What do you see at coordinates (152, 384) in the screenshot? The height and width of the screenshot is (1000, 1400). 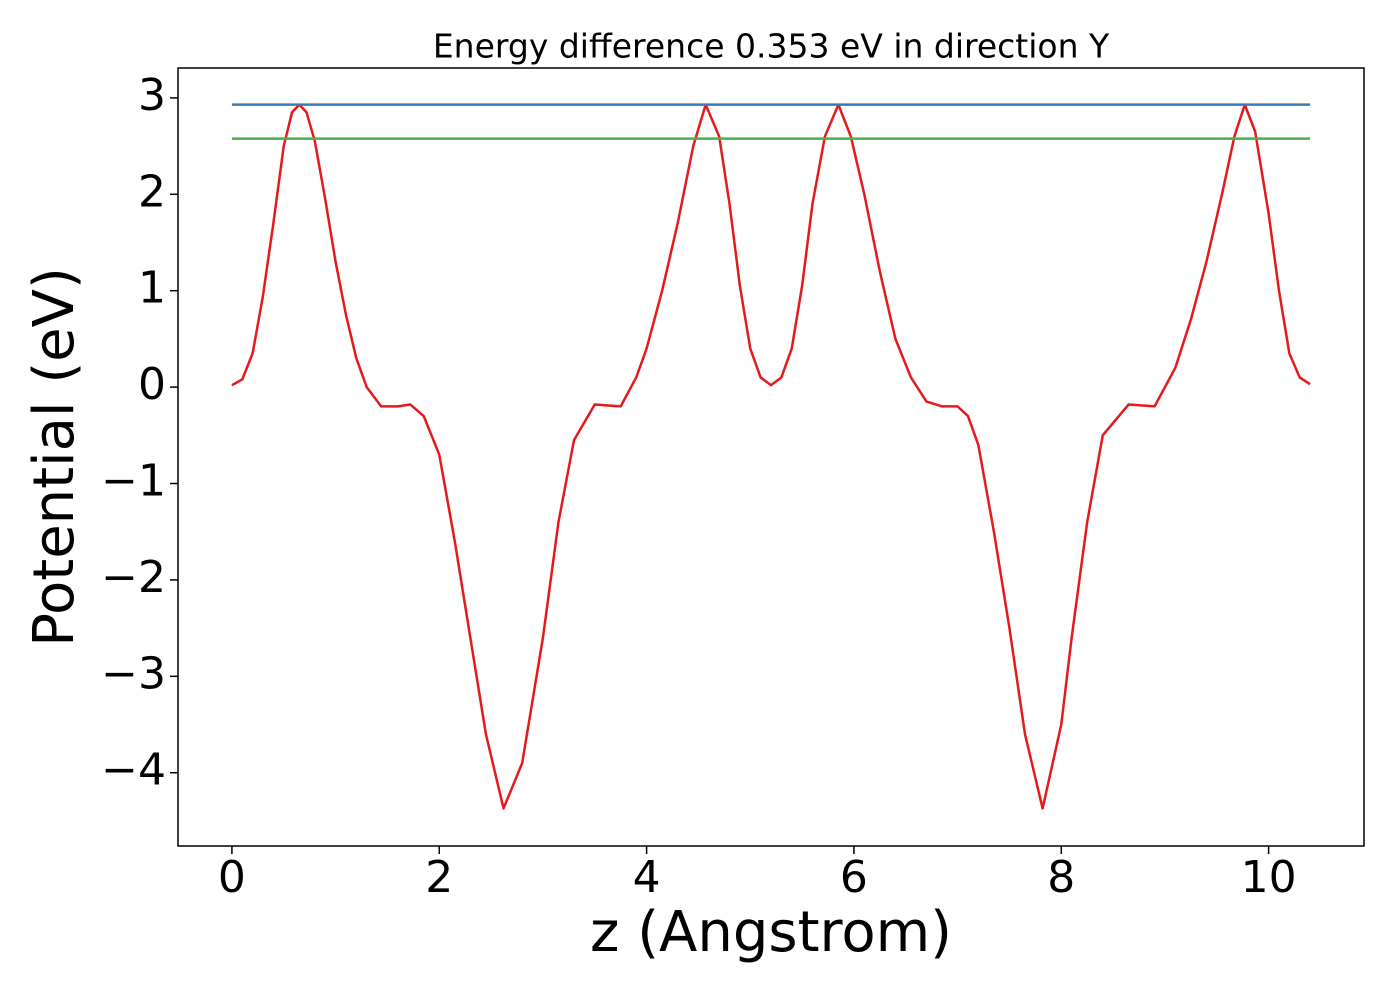 I see `y-tick-label: 0` at bounding box center [152, 384].